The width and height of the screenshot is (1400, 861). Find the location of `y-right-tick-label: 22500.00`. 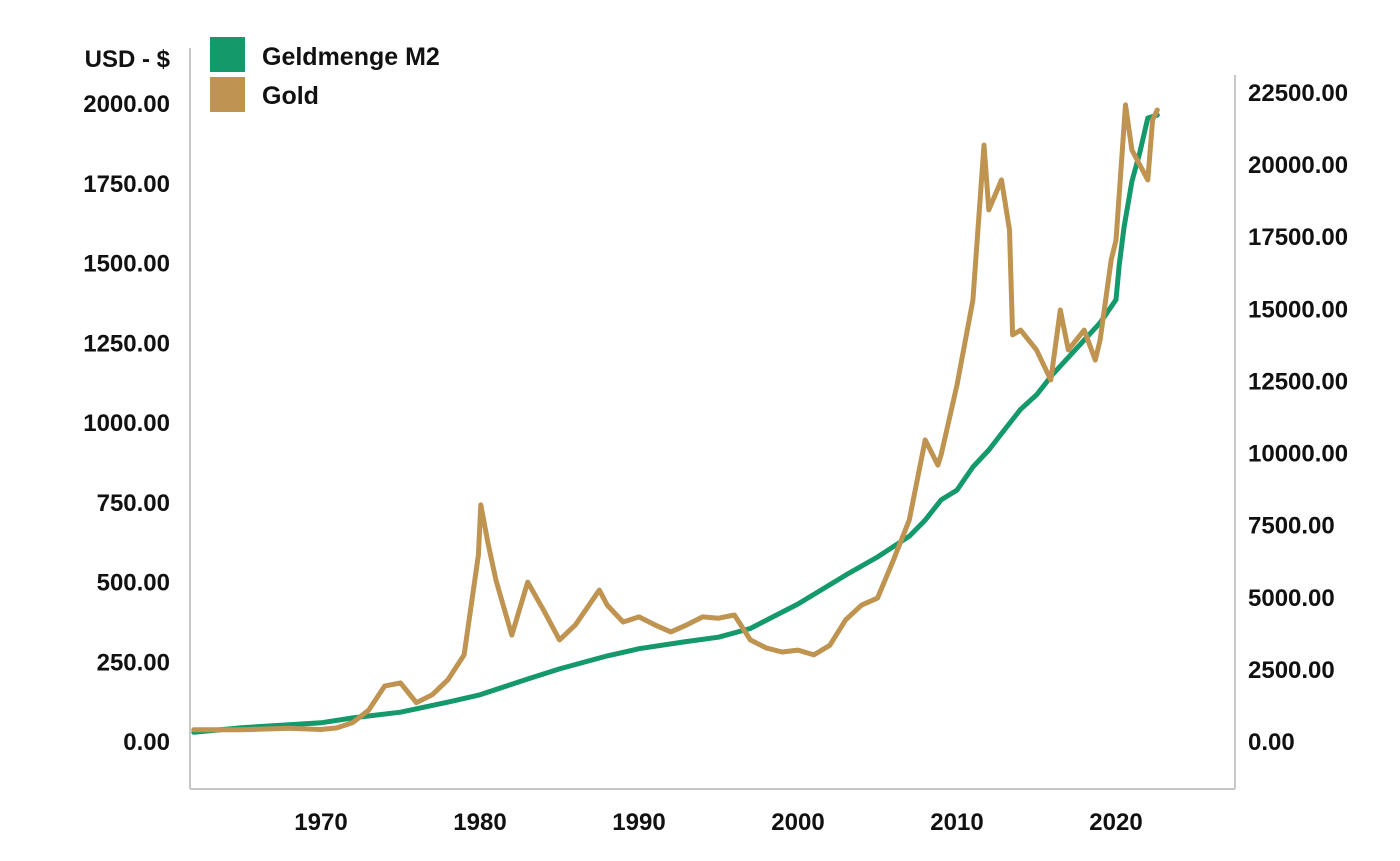

y-right-tick-label: 22500.00 is located at coordinates (1298, 93).